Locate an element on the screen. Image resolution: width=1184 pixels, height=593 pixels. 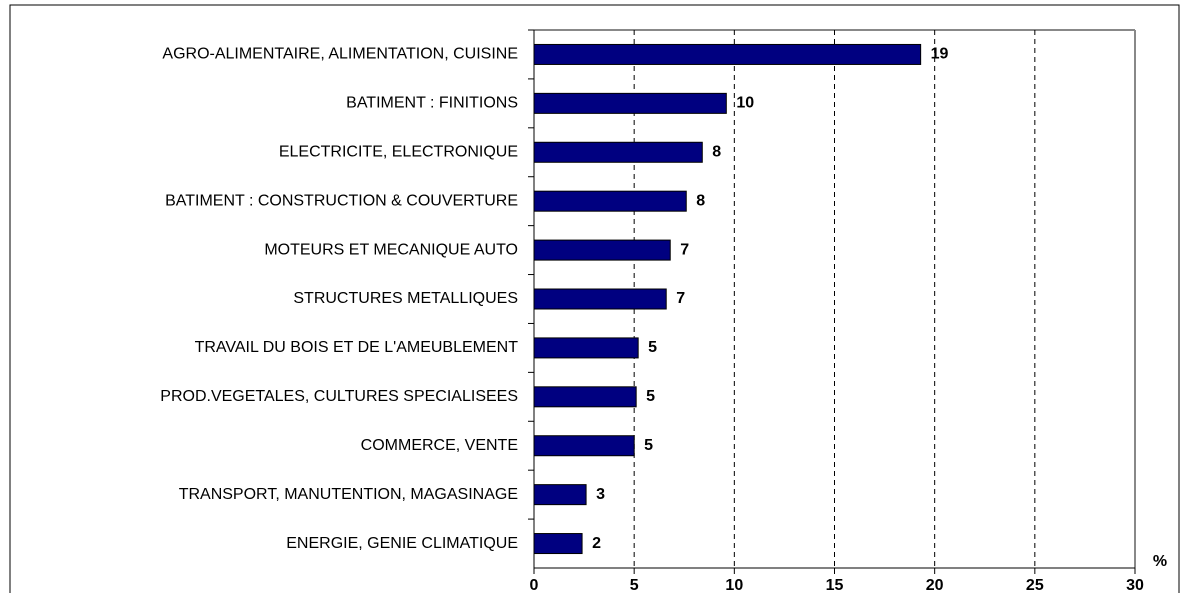
y-tick-label: STRUCTURES METALLIQUES is located at coordinates (405, 298).